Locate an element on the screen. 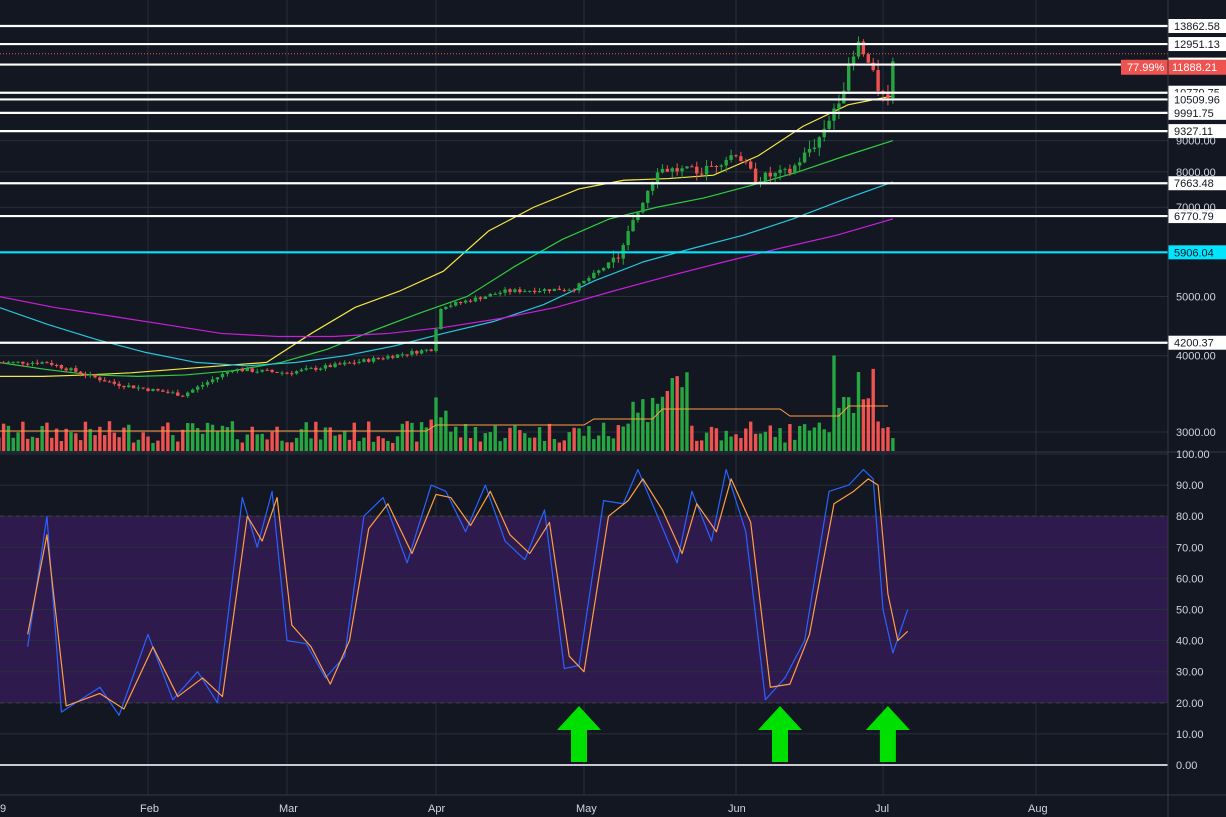 This screenshot has width=1226, height=817. price-level-label: 4200.37 is located at coordinates (1194, 344).